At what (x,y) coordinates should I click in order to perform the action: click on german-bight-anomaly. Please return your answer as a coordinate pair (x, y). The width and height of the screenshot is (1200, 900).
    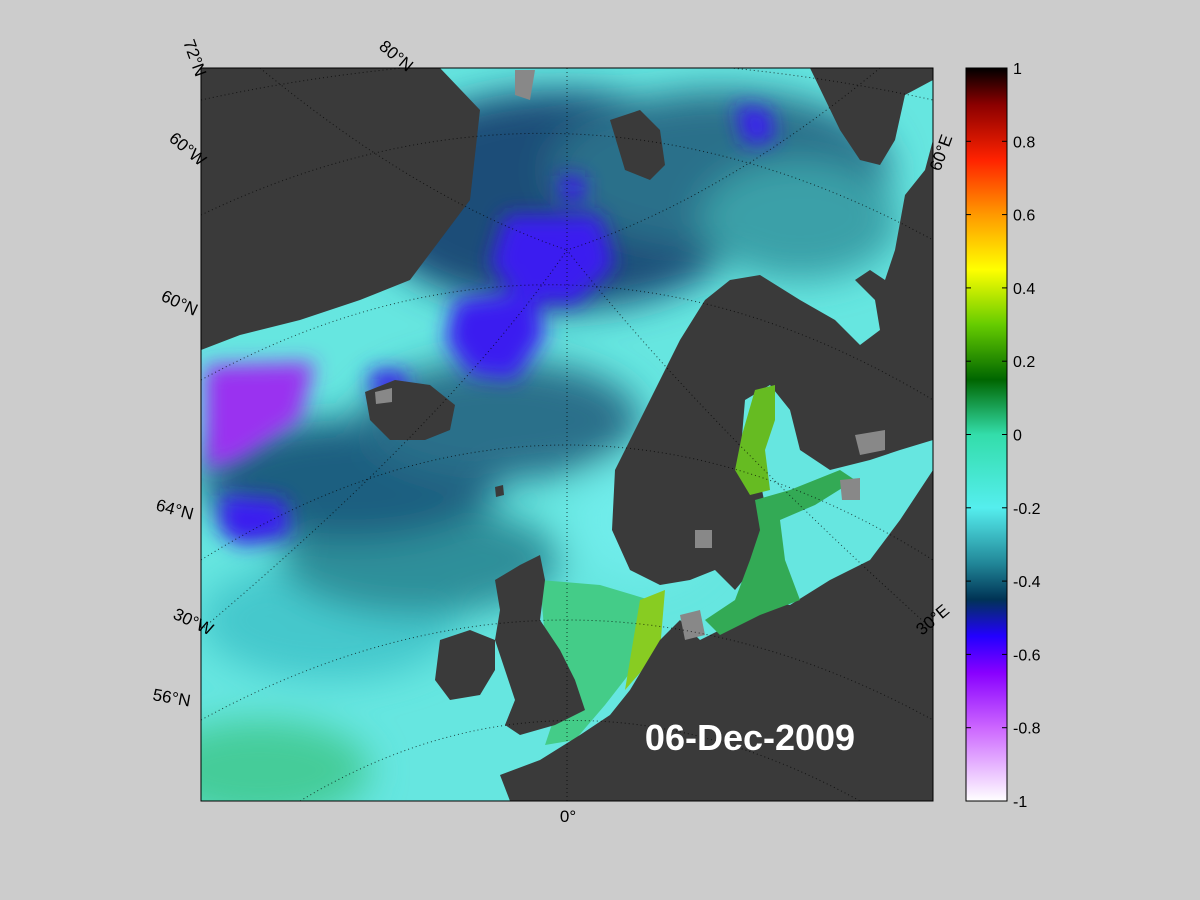
    Looking at the image, I should click on (645, 640).